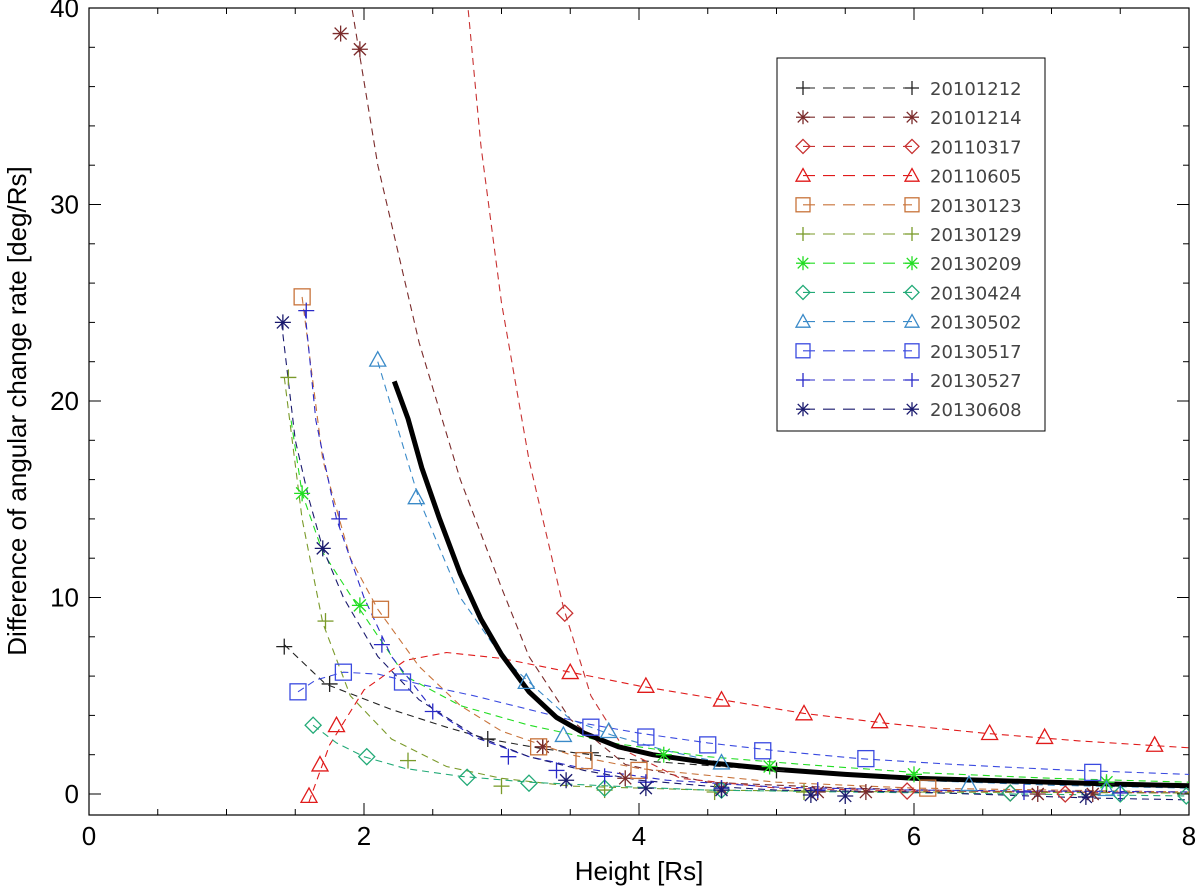  What do you see at coordinates (909, 89) in the screenshot?
I see `legend-entry-20101212: 20101212` at bounding box center [909, 89].